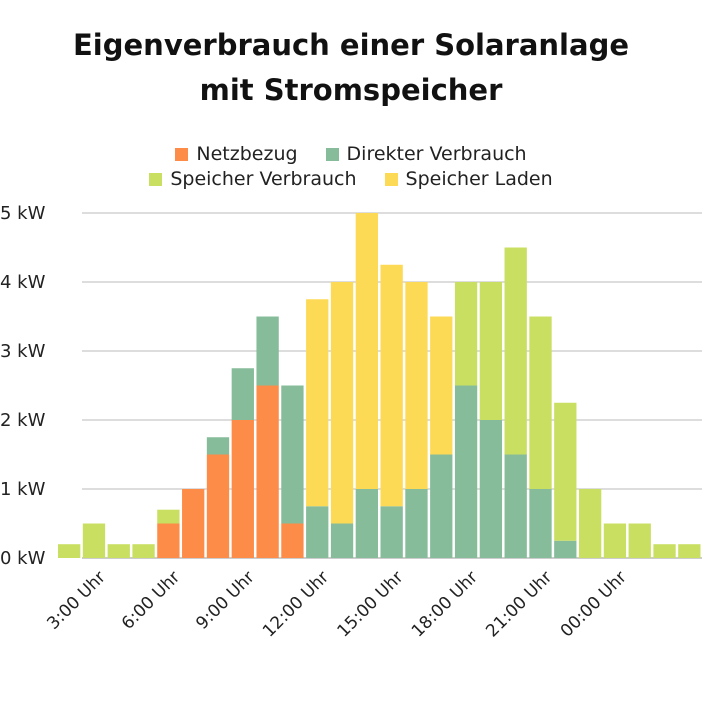 Image resolution: width=702 pixels, height=702 pixels. What do you see at coordinates (263, 179) in the screenshot?
I see `legend-label: Speicher Verbrauch` at bounding box center [263, 179].